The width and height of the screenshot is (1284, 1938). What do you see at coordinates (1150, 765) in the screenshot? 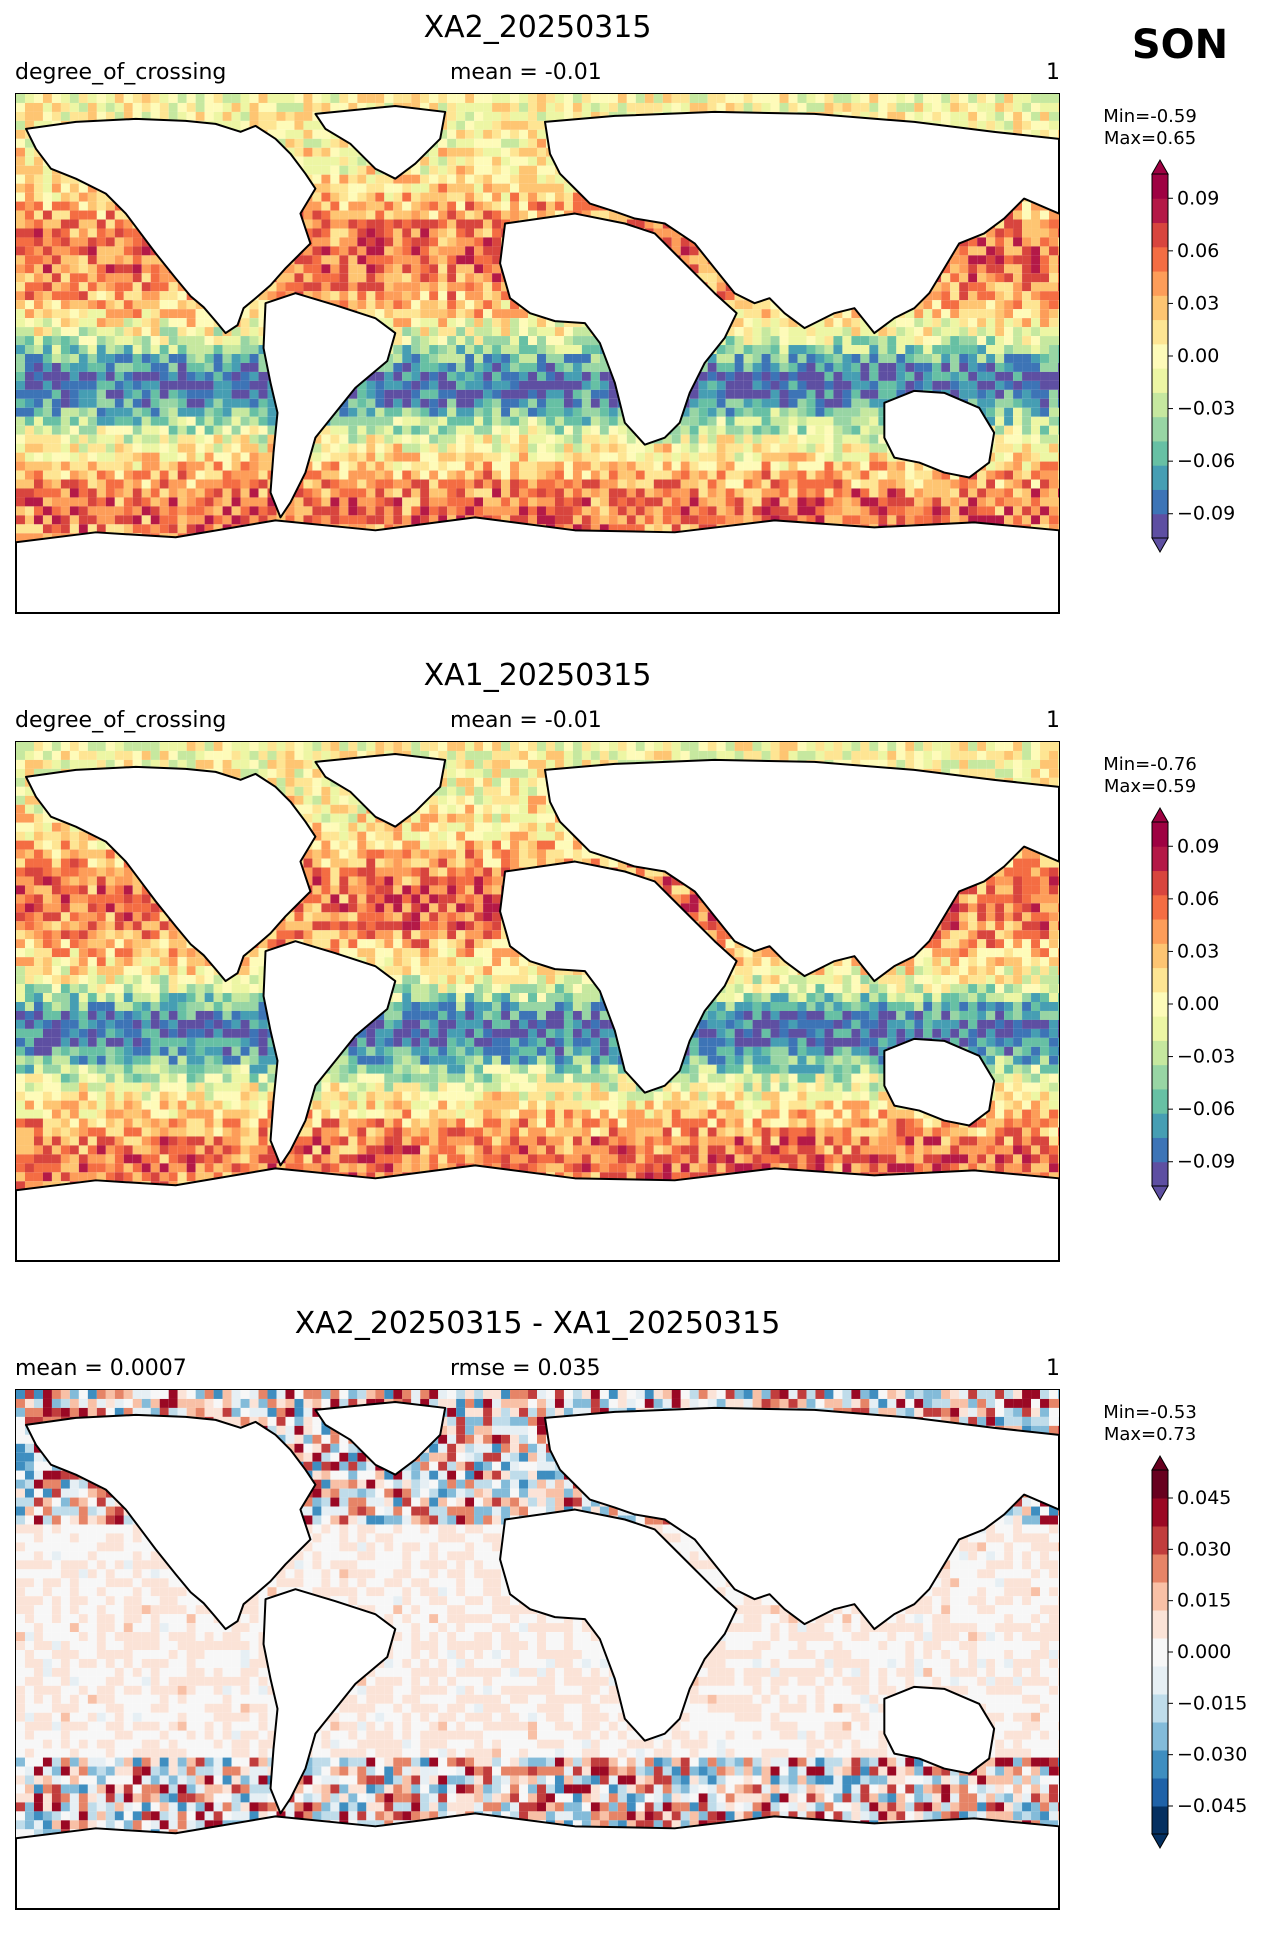
I see `min-value: Min=-0.76` at bounding box center [1150, 765].